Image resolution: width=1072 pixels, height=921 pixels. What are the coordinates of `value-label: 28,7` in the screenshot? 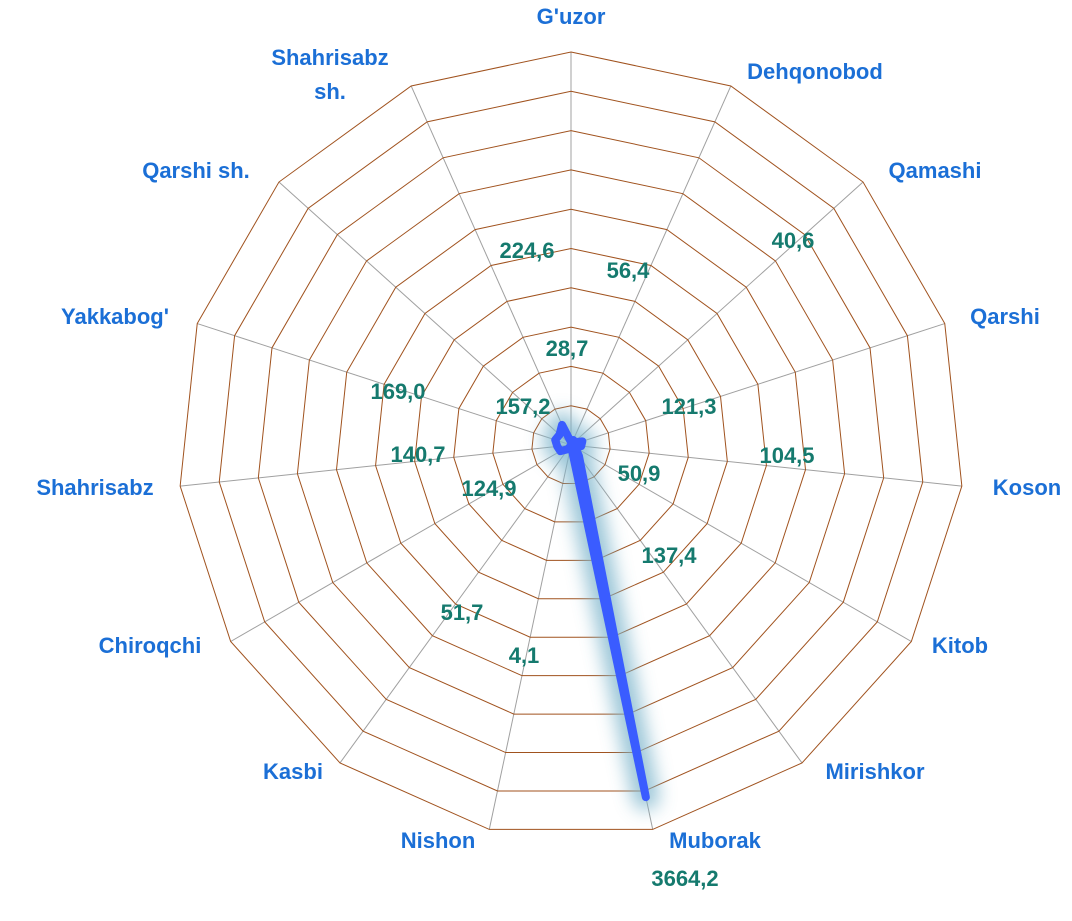 It's located at (567, 348).